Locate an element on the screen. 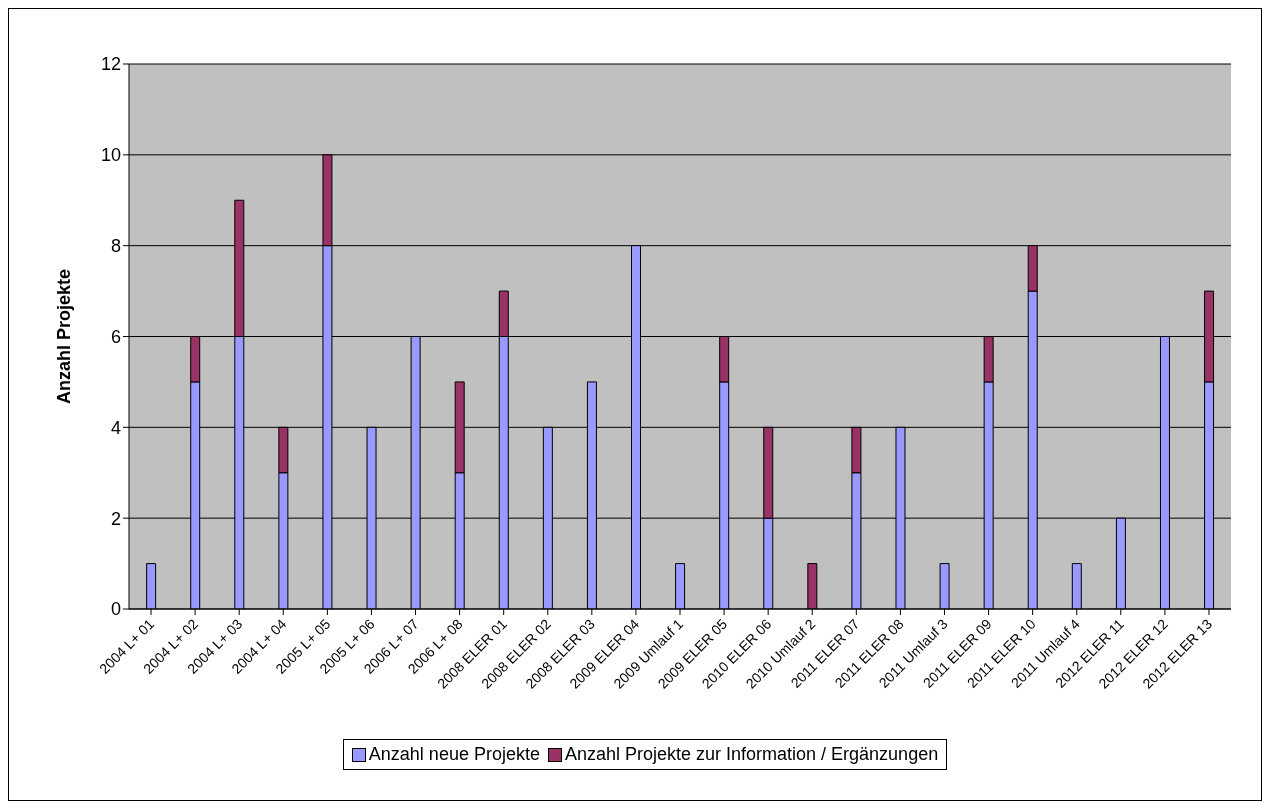  legend-label: Anzahl neue Projekte is located at coordinates (453, 754).